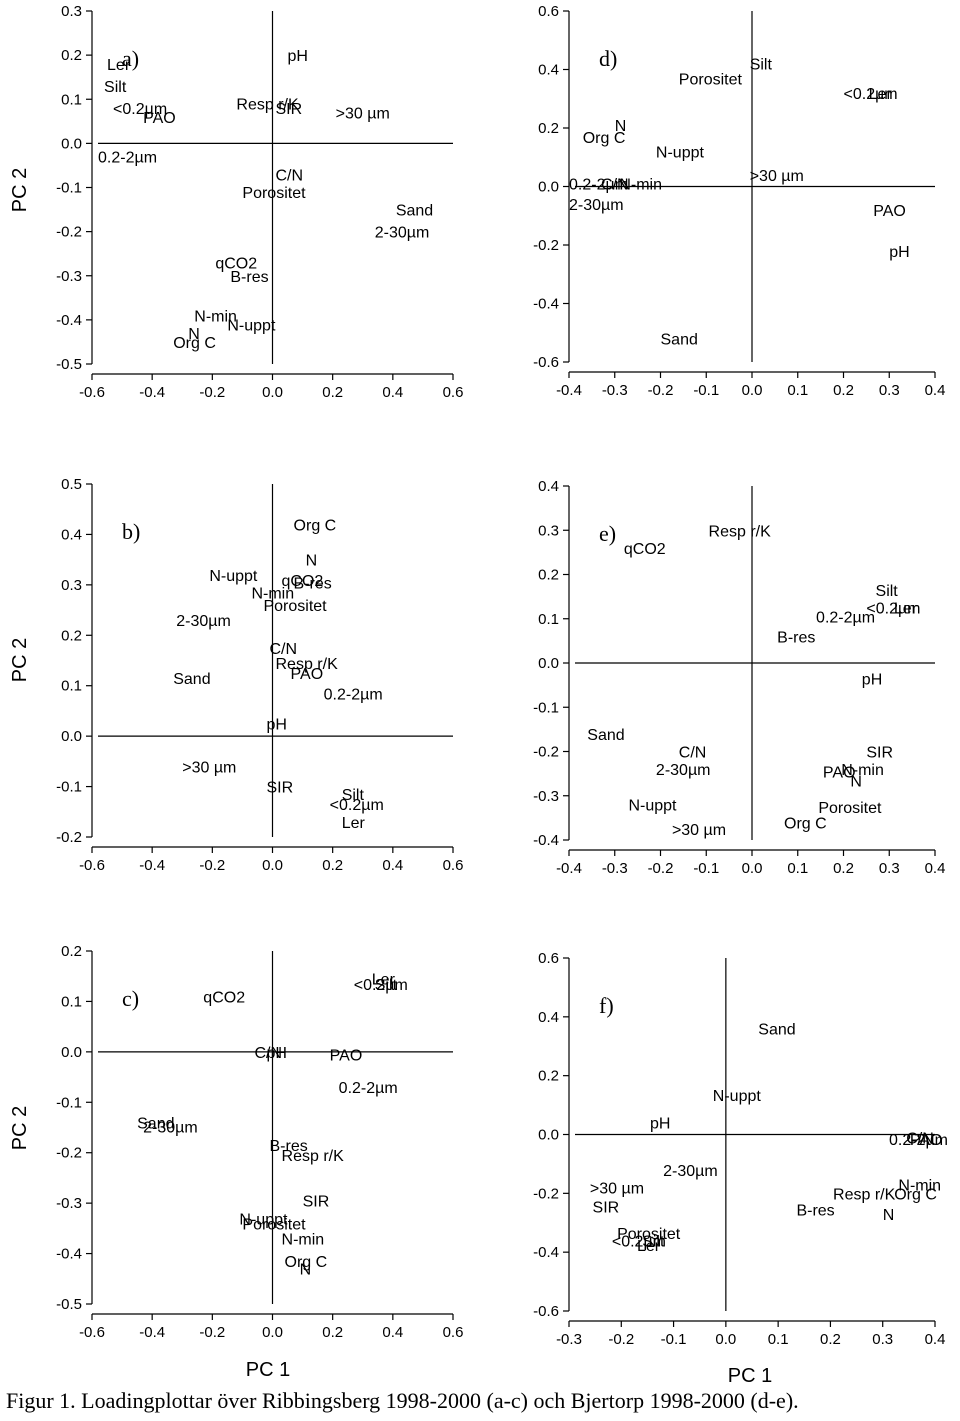 Image resolution: width=960 pixels, height=1421 pixels. What do you see at coordinates (131, 531) in the screenshot?
I see `panel-label: b)` at bounding box center [131, 531].